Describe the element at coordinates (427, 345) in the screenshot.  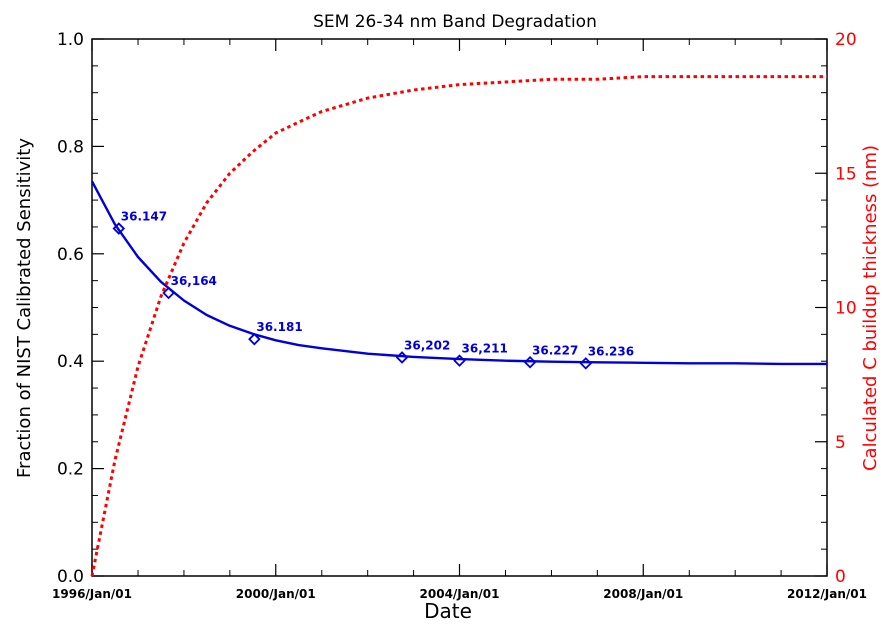
I see `data-point-label: 36,202` at that location.